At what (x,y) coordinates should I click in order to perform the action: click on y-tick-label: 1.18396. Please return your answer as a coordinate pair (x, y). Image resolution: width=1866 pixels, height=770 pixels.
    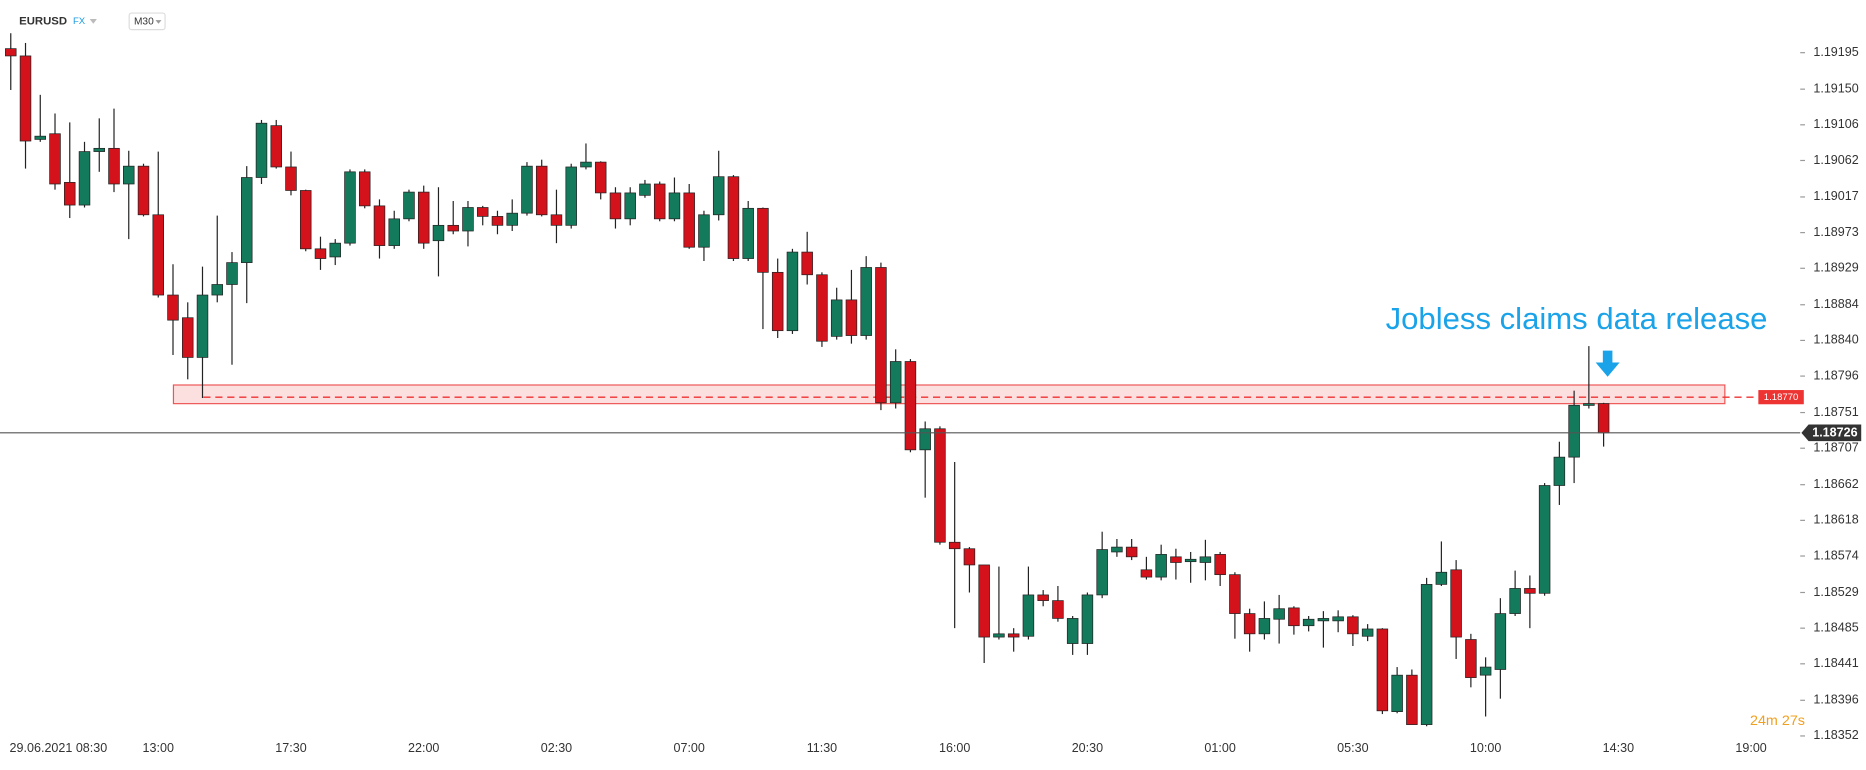
    Looking at the image, I should click on (1835, 700).